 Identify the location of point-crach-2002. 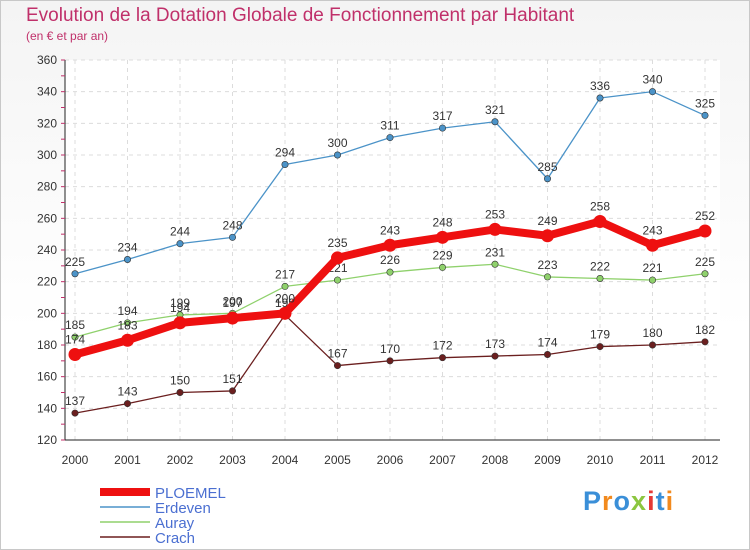
(180, 392).